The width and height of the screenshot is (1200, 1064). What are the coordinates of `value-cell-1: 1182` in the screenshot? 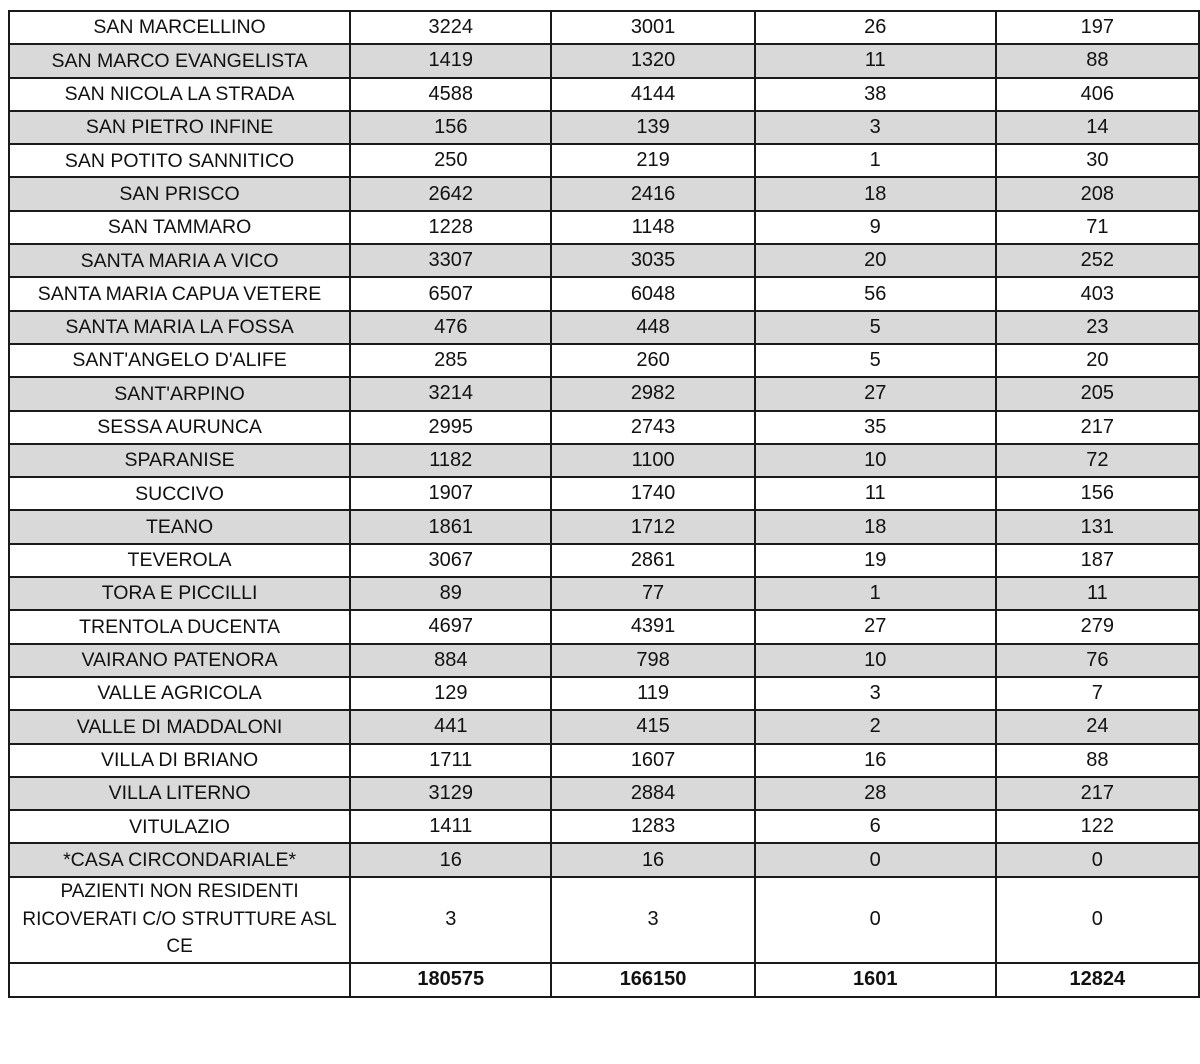 It's located at (451, 460).